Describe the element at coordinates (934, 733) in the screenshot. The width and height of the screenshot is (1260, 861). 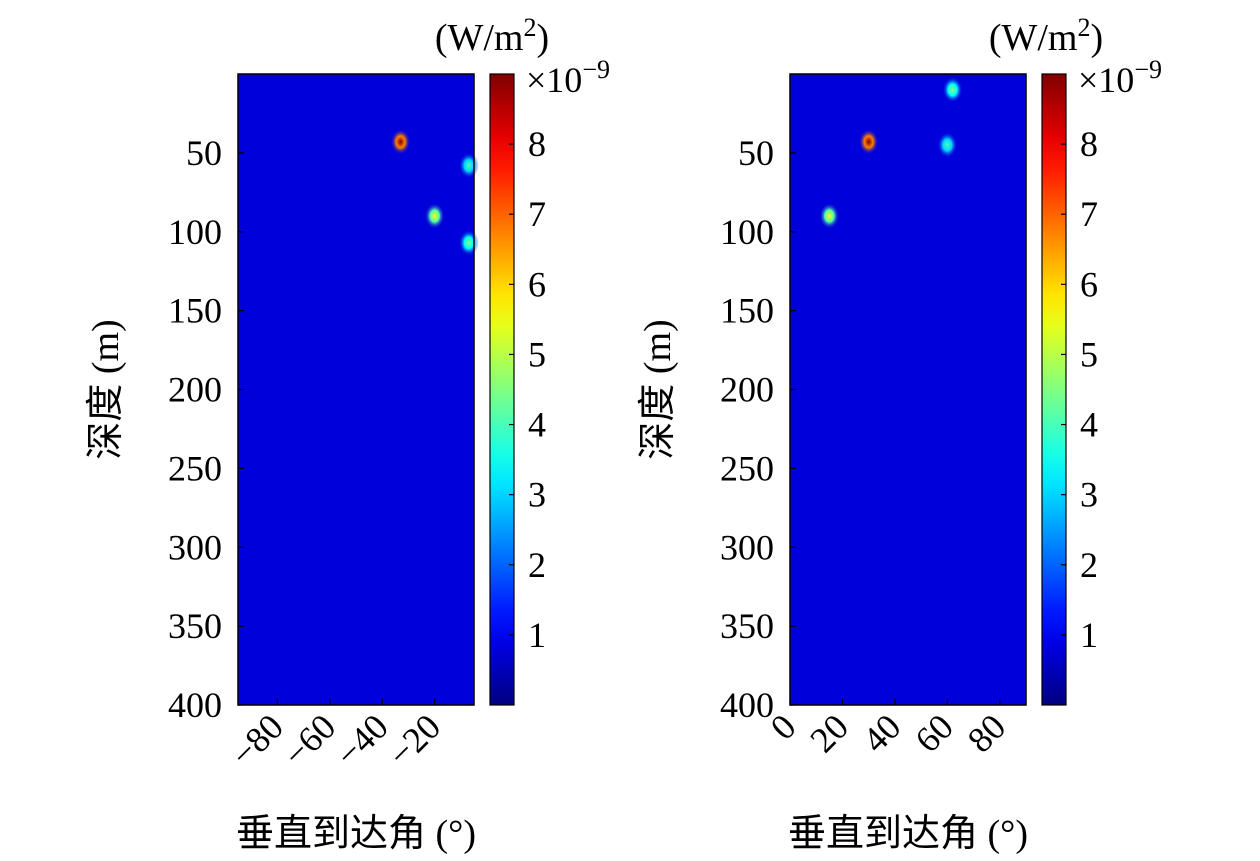
I see `x-tick-label: 60` at that location.